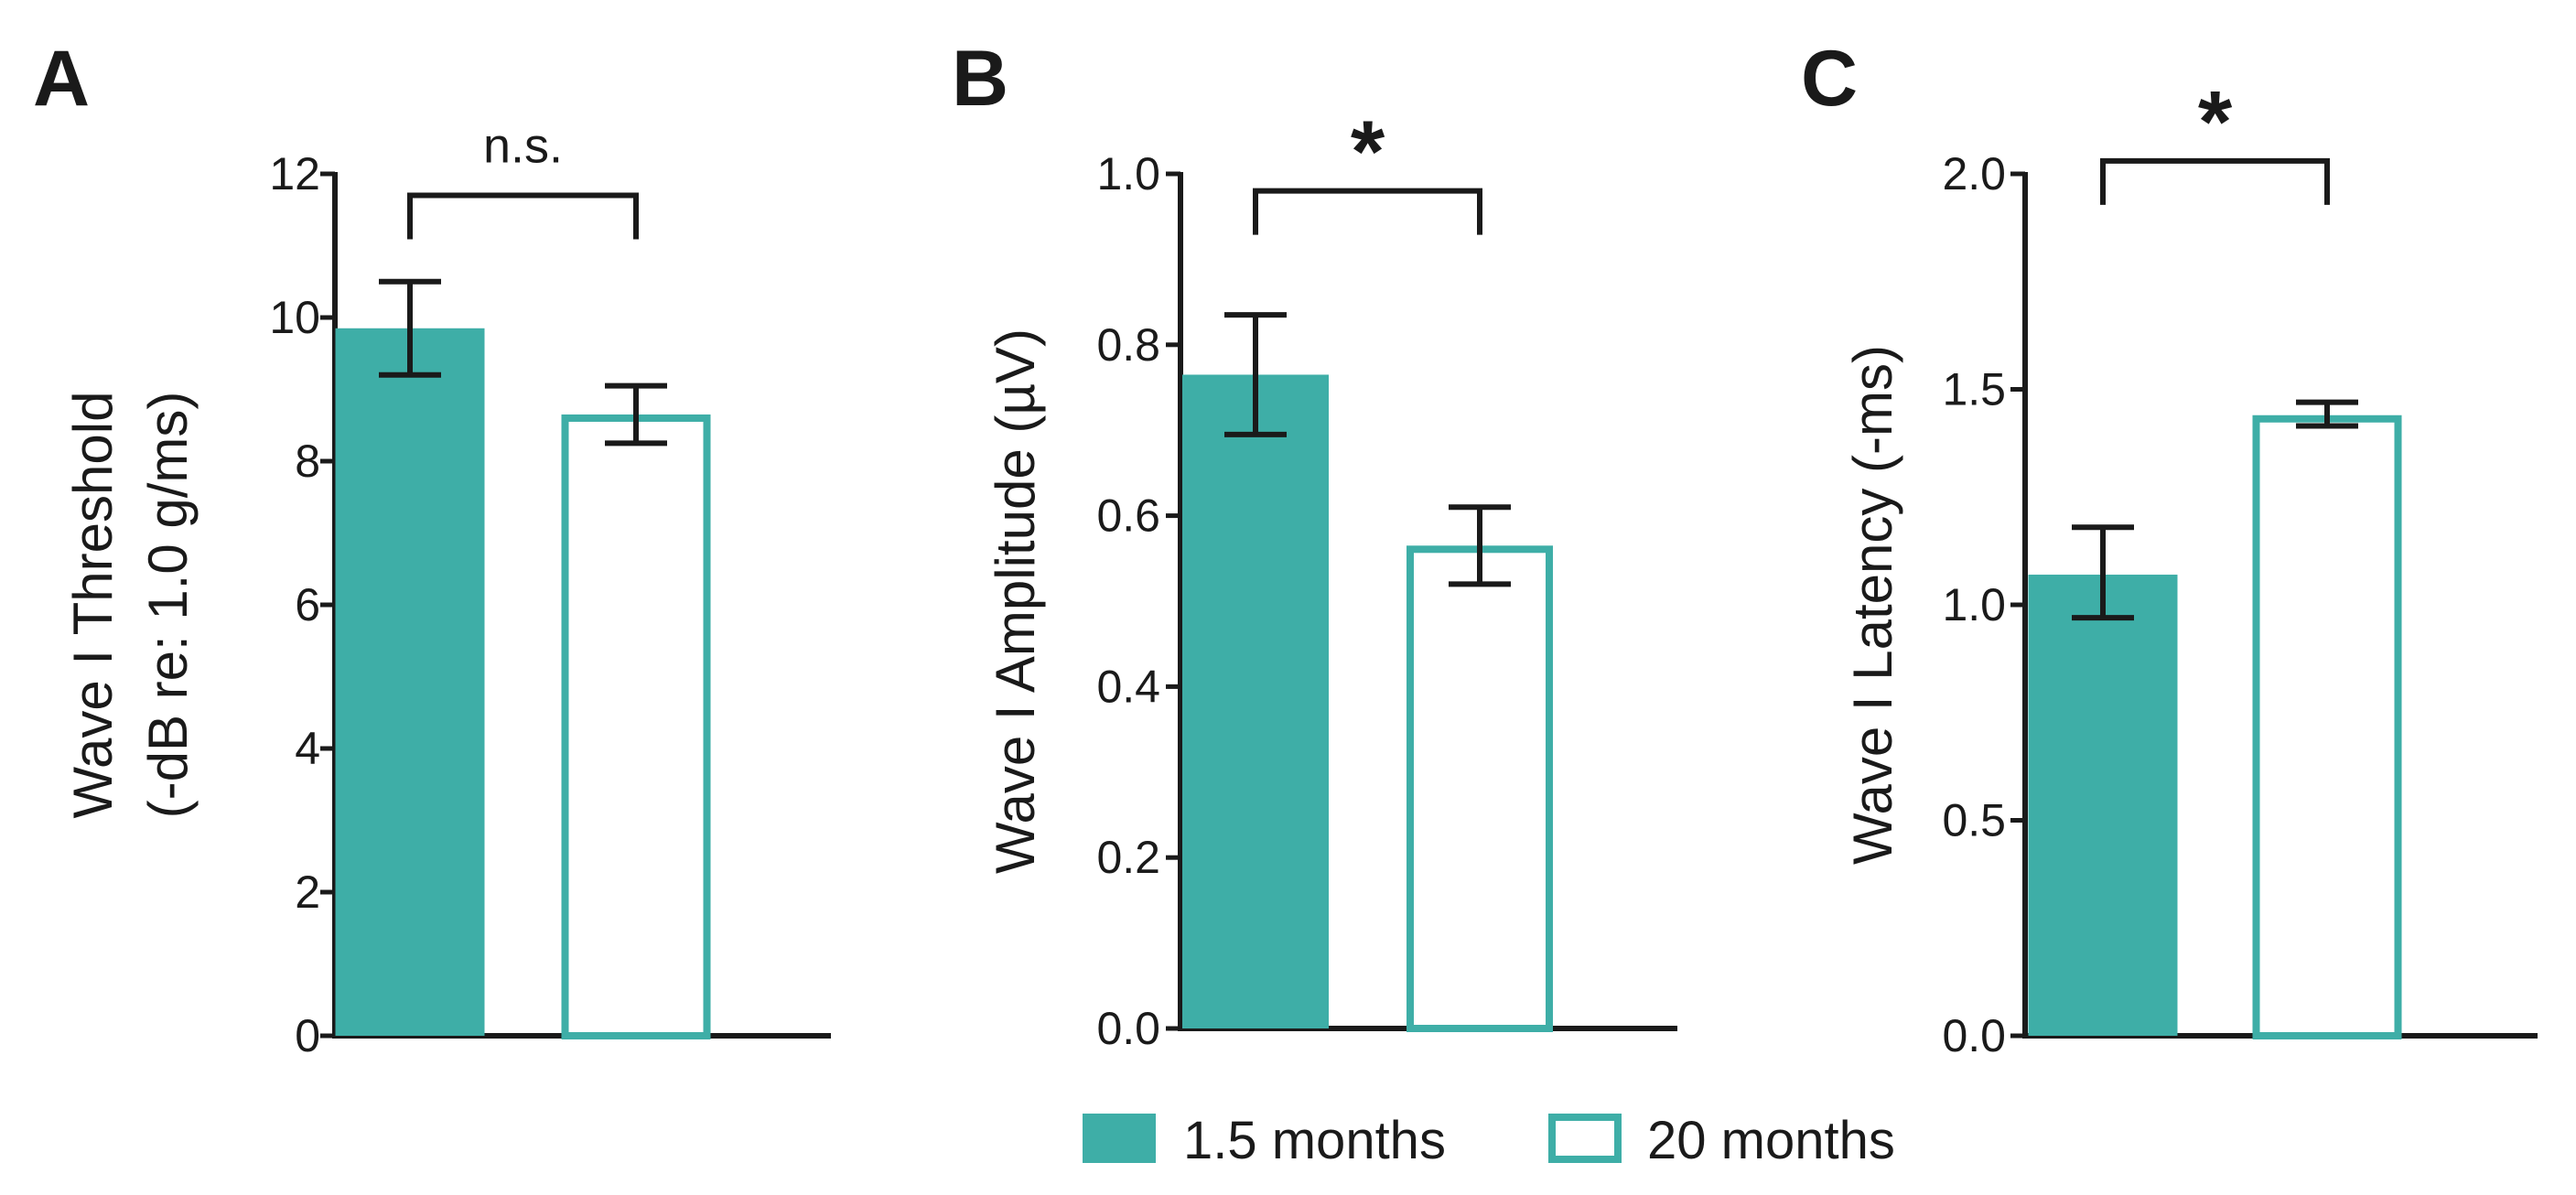  Describe the element at coordinates (1974, 389) in the screenshot. I see `y-tick-label: 1.5` at that location.